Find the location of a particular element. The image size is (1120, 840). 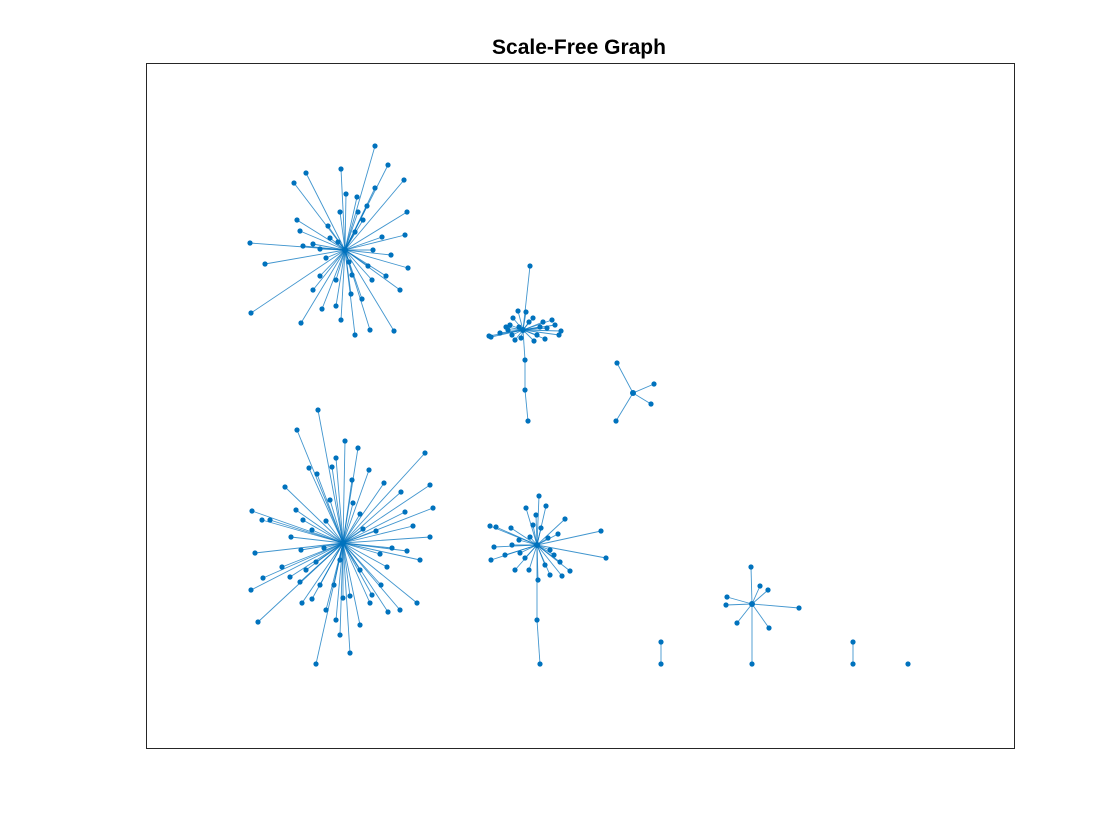

graph-edge-e-chain is located at coordinates (538, 642).